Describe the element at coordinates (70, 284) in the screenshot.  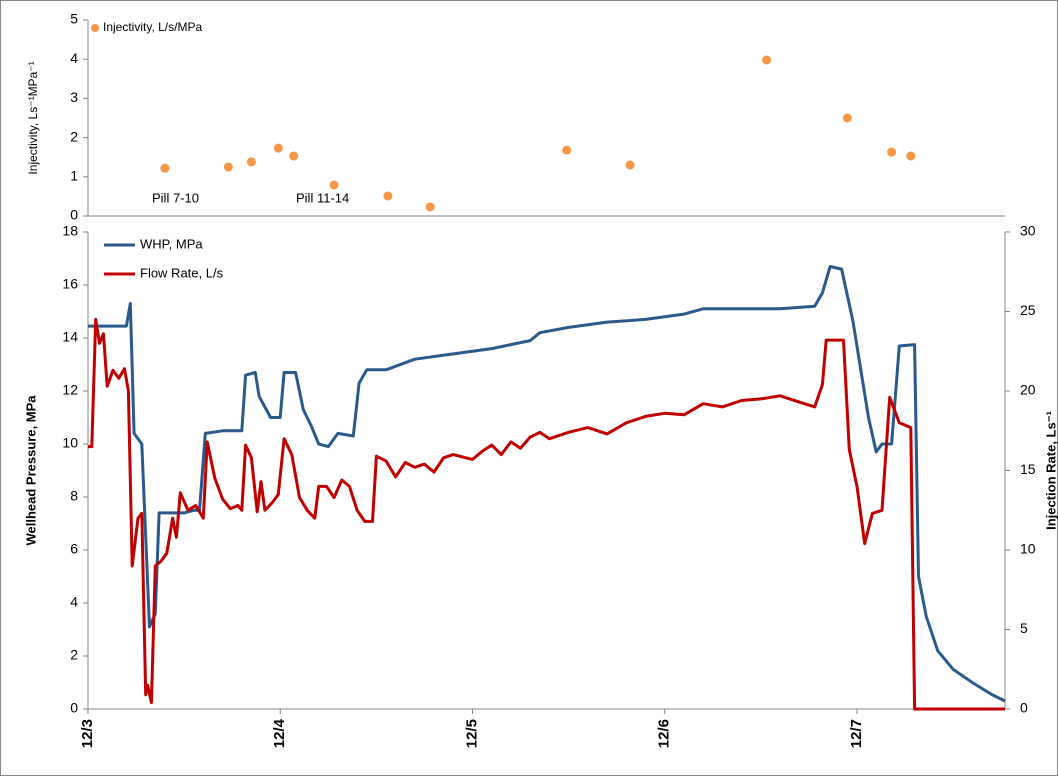
I see `y-tick-label: 16` at that location.